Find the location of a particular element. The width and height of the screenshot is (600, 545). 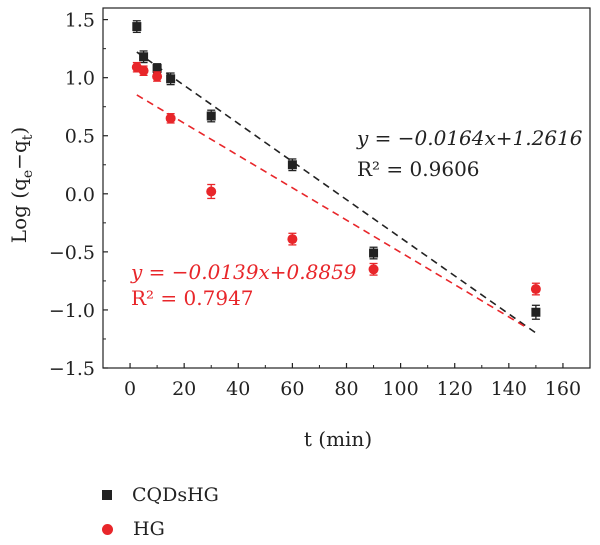

legend-square-marker is located at coordinates (107, 495).